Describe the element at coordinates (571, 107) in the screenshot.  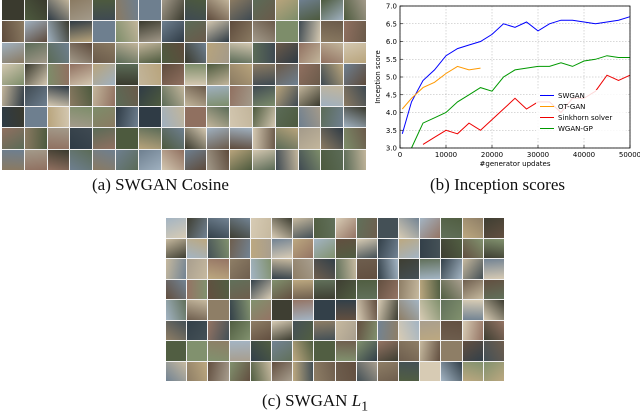
I see `legend-label: OT-GAN` at that location.